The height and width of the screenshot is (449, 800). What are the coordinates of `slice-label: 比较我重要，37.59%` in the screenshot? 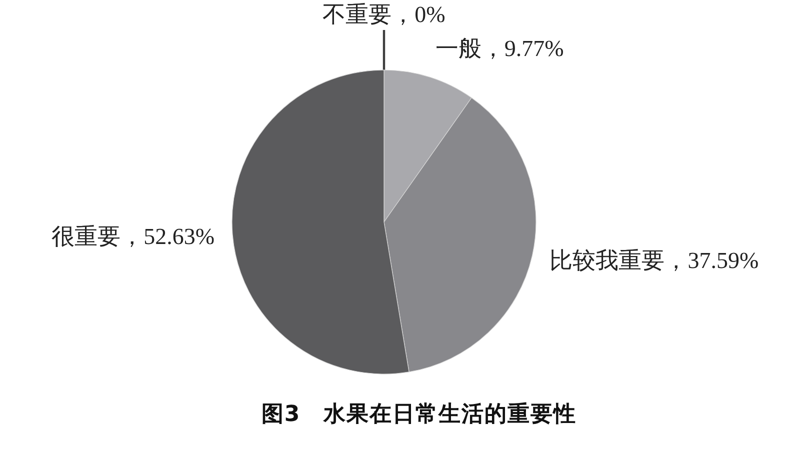 It's located at (654, 260).